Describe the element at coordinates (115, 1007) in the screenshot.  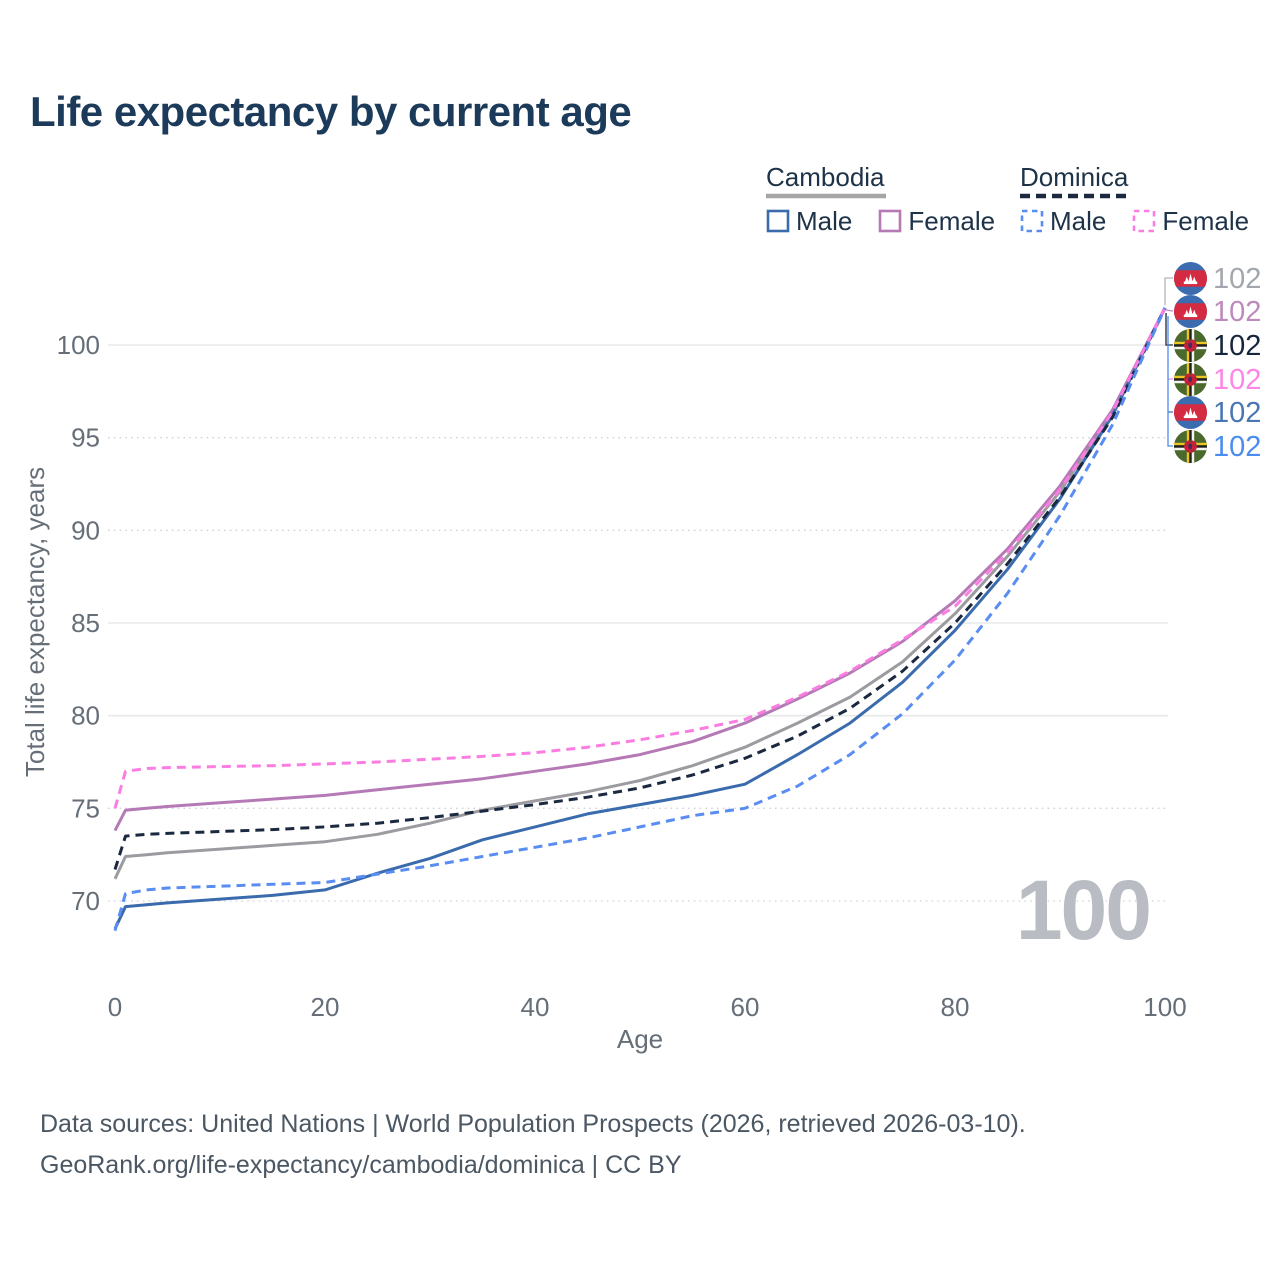
I see `x-tick-0: 0` at that location.